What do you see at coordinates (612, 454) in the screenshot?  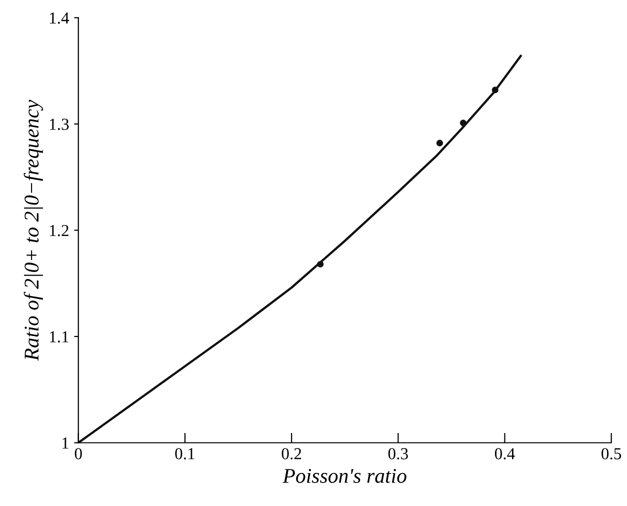 I see `x-tick-label: 0.5` at bounding box center [612, 454].